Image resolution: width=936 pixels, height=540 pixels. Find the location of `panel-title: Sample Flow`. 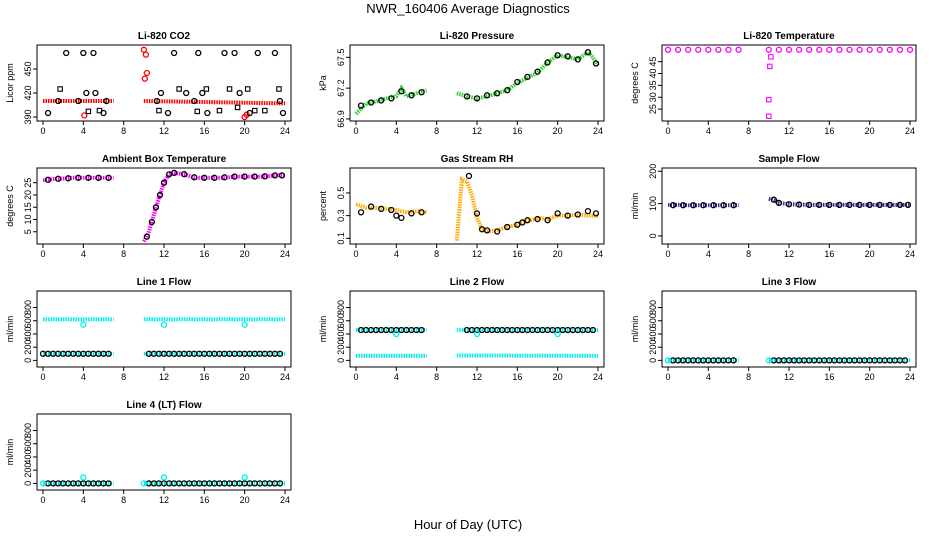

panel-title: Sample Flow is located at coordinates (788, 159).